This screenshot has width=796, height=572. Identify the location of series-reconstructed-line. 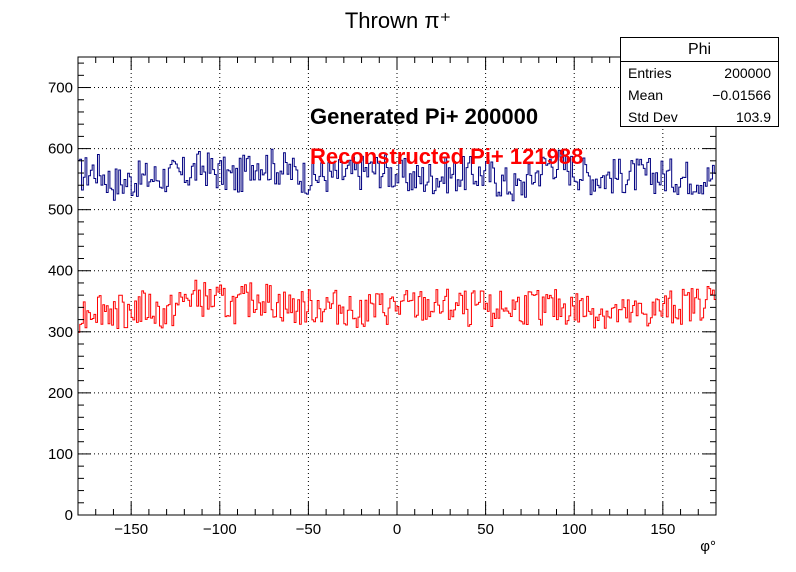
(397, 306).